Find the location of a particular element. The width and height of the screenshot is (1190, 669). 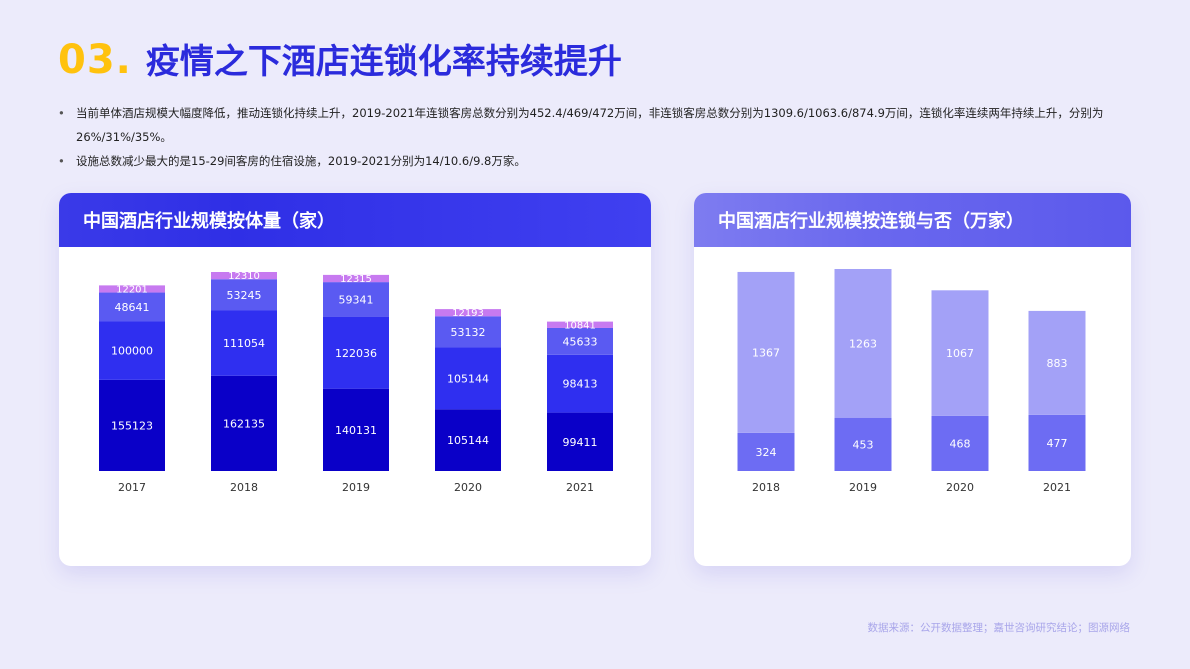

data-label: 111054 is located at coordinates (244, 343).